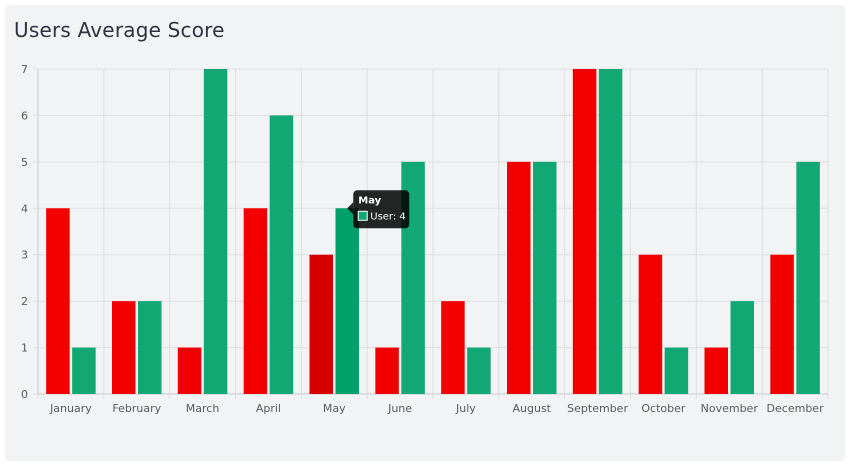  I want to click on tooltip: May User: 4, so click(378, 209).